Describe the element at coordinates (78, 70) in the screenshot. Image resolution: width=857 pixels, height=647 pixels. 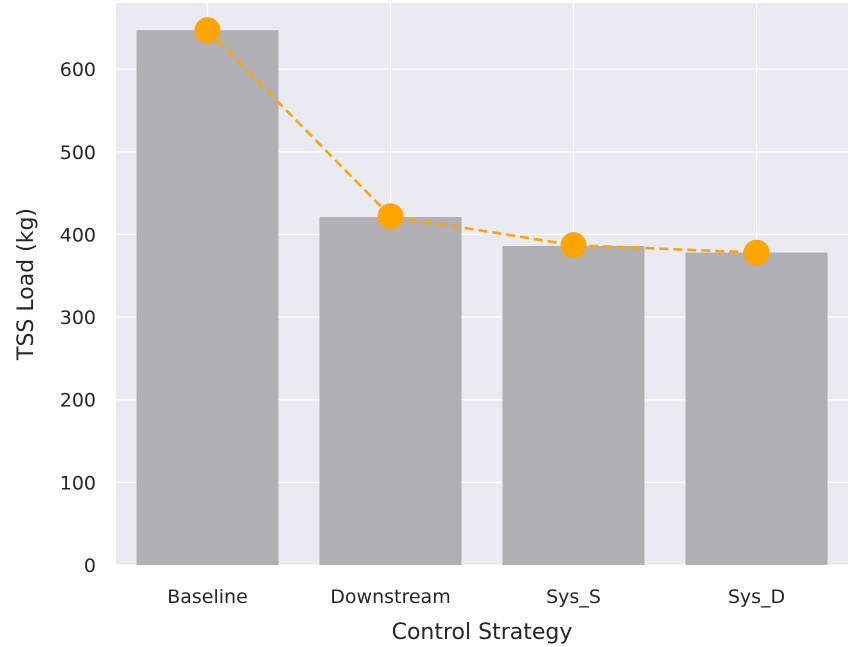
I see `y-tick-label: 600` at that location.